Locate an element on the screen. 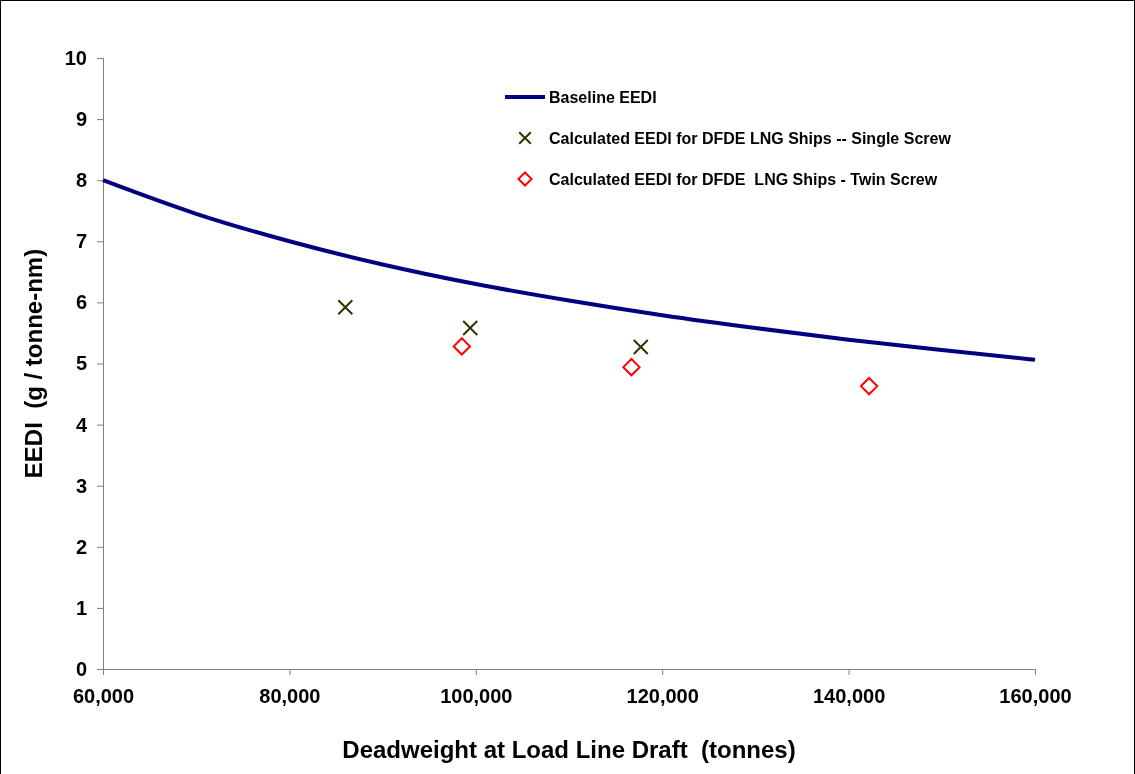 This screenshot has width=1135, height=774. legend-label: Calculated EEDI for DFDE LNG Ships - Twin Screw is located at coordinates (743, 179).